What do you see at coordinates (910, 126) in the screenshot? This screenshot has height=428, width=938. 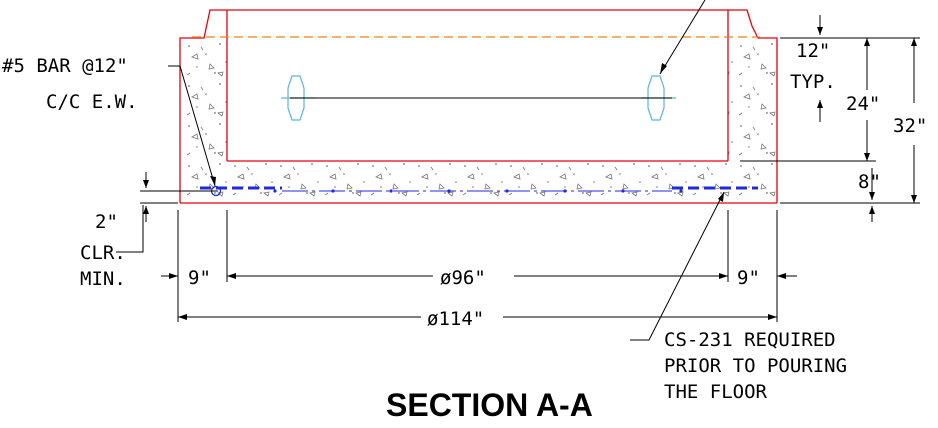 I see `dimension-32: 32"` at bounding box center [910, 126].